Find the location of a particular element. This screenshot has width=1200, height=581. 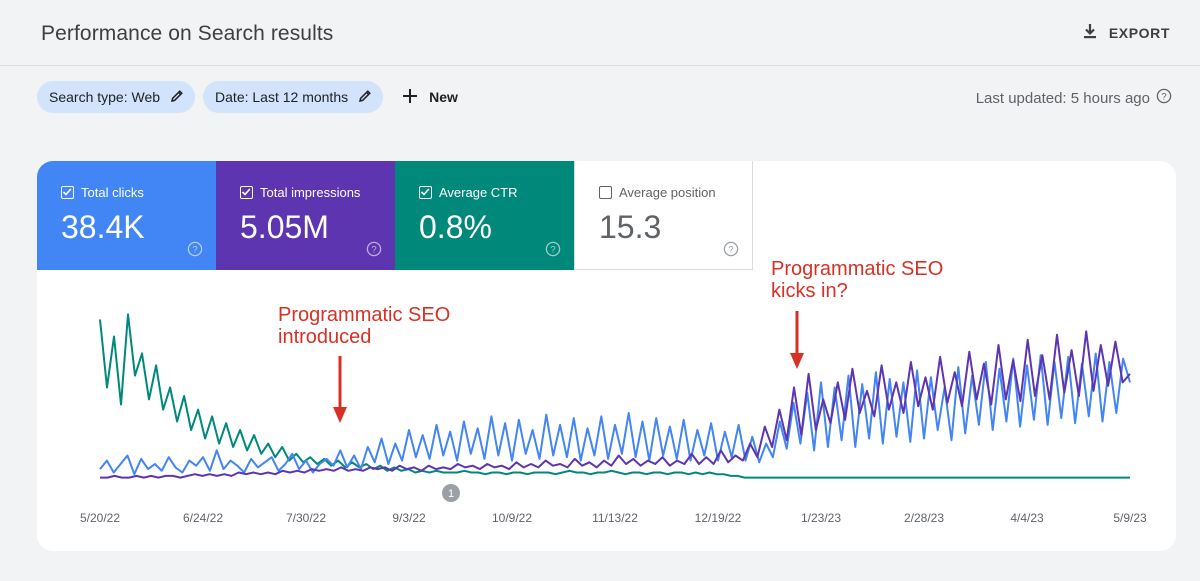

plus-icon is located at coordinates (410, 97).